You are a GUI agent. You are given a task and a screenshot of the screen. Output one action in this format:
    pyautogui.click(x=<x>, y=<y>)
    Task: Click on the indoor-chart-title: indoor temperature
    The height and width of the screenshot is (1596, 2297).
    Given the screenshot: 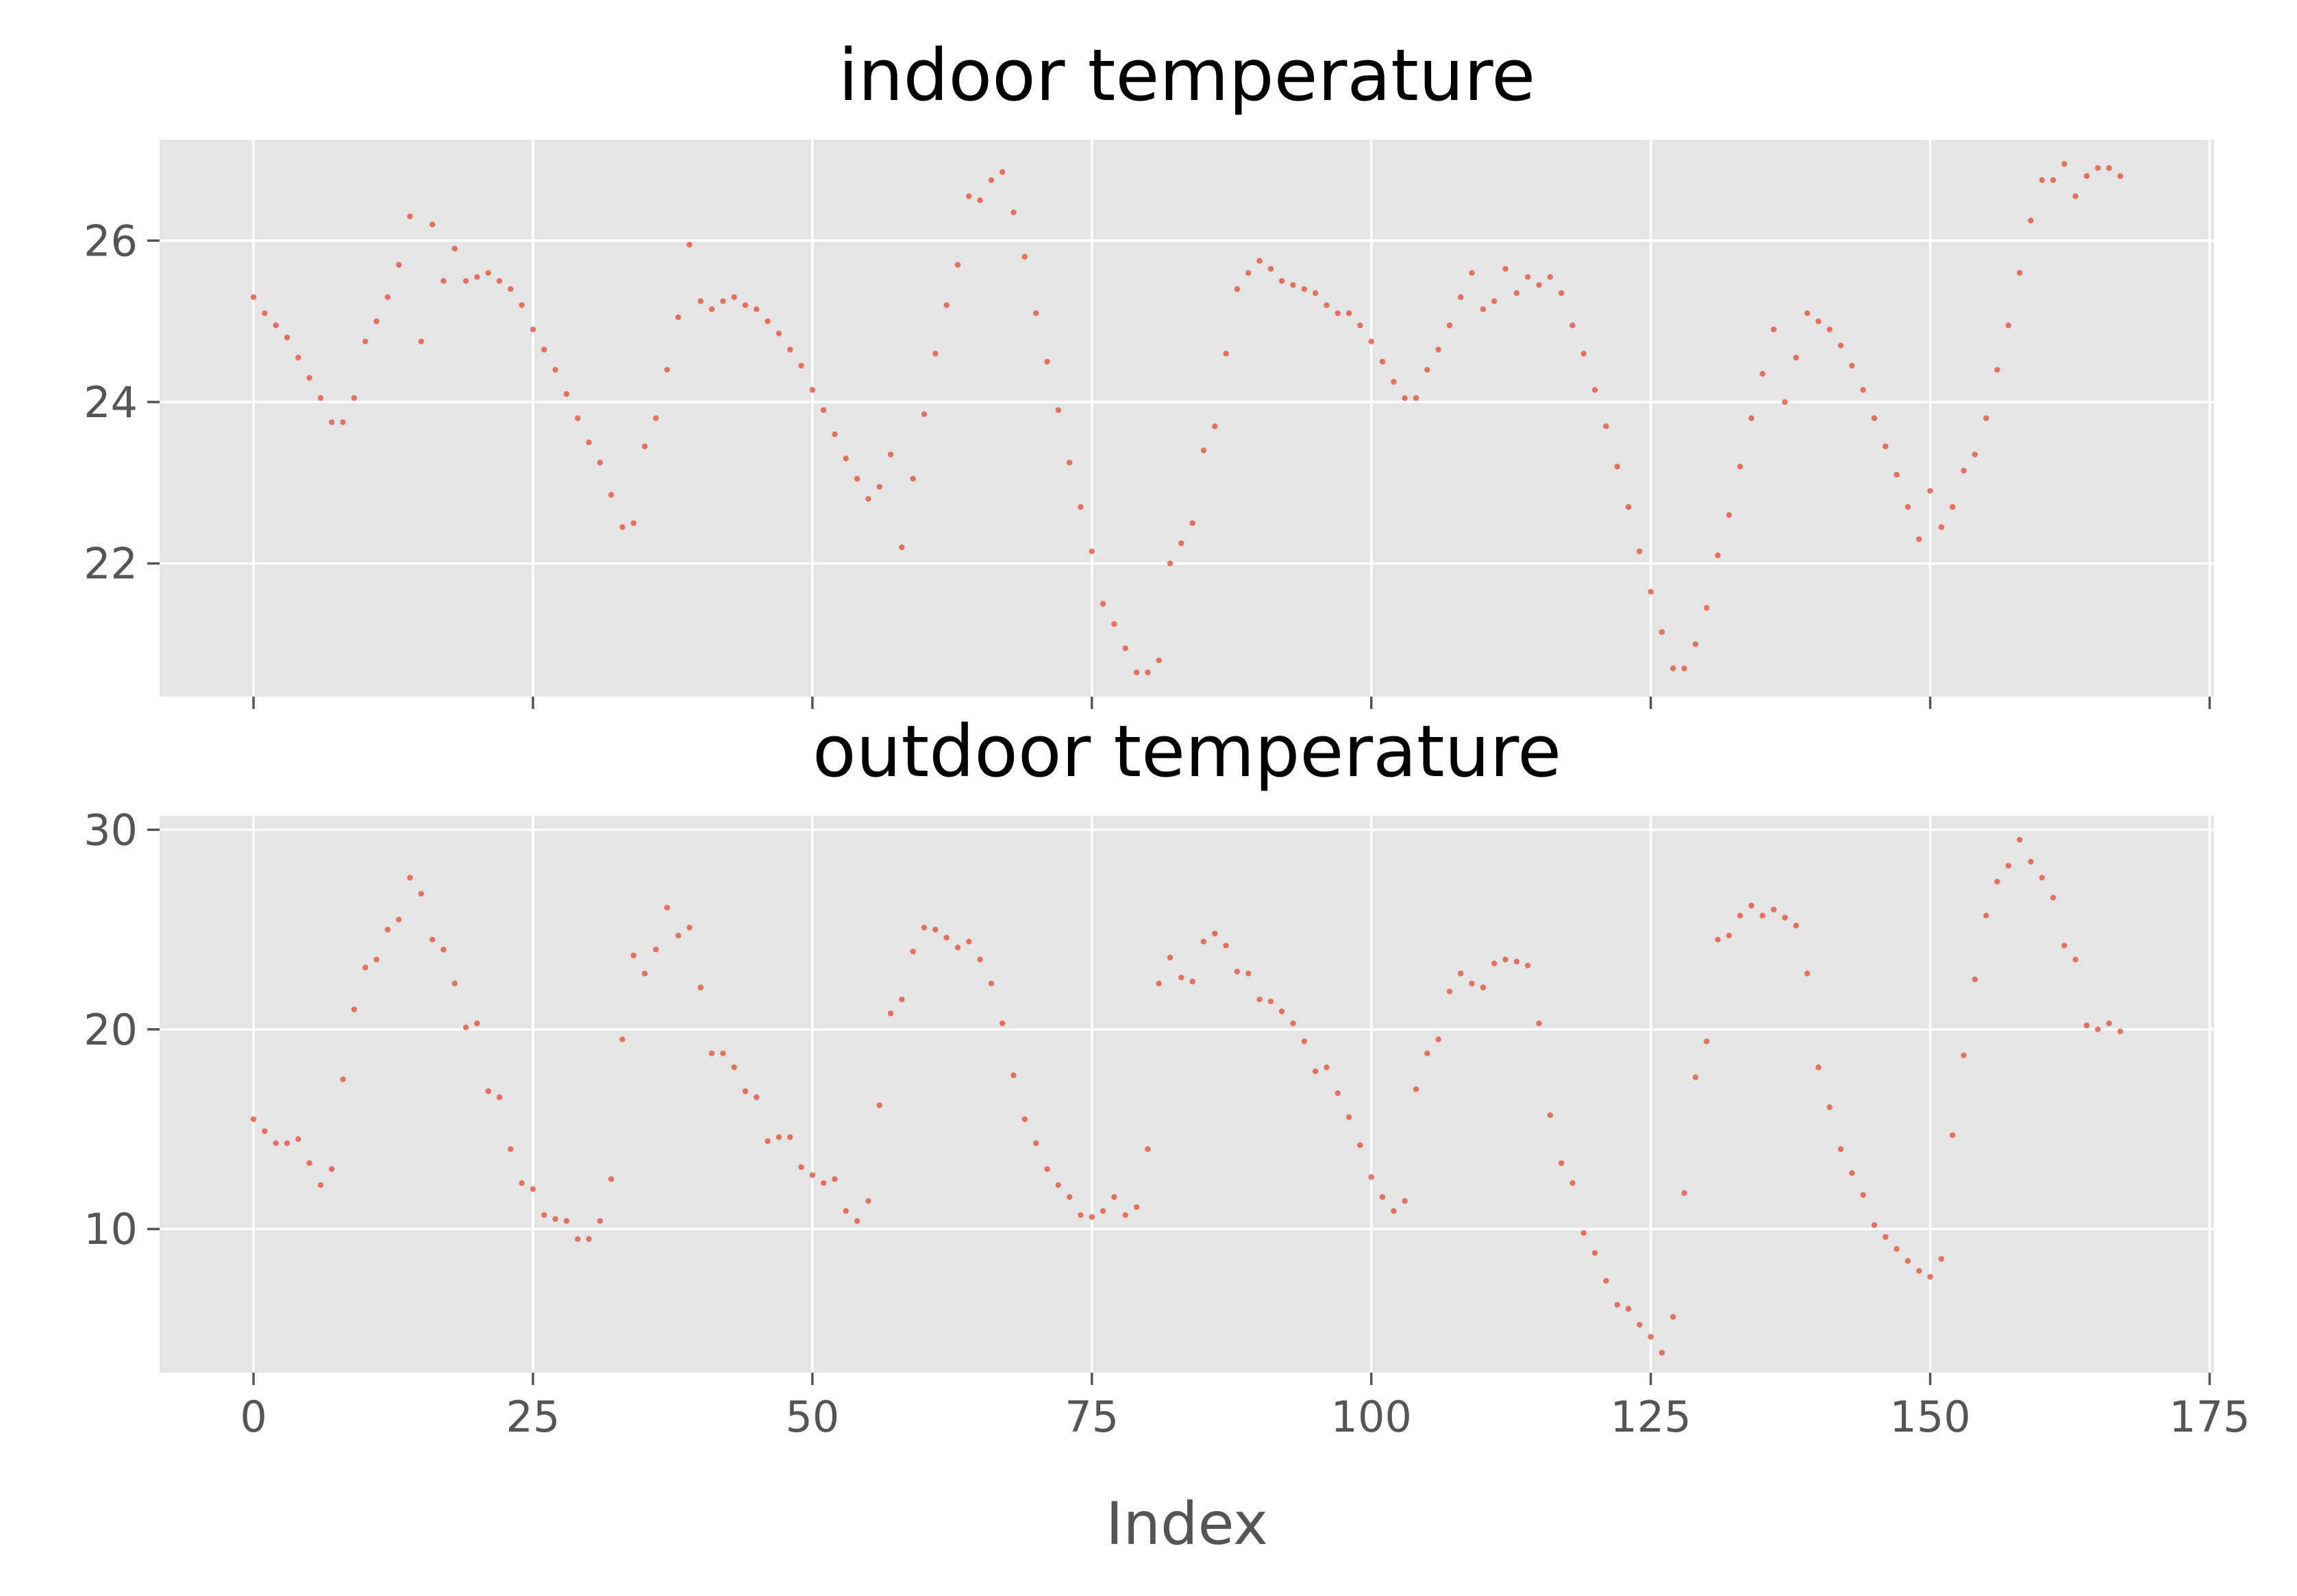 What is the action you would take?
    pyautogui.click(x=1187, y=75)
    